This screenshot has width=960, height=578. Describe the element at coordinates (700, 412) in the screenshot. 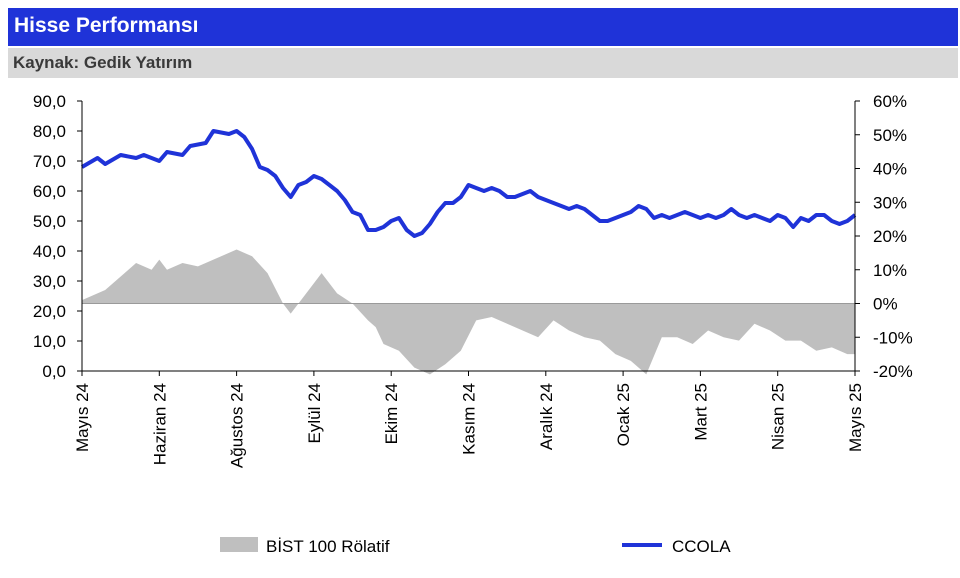

I see `x-tick-label: Mart 25` at that location.